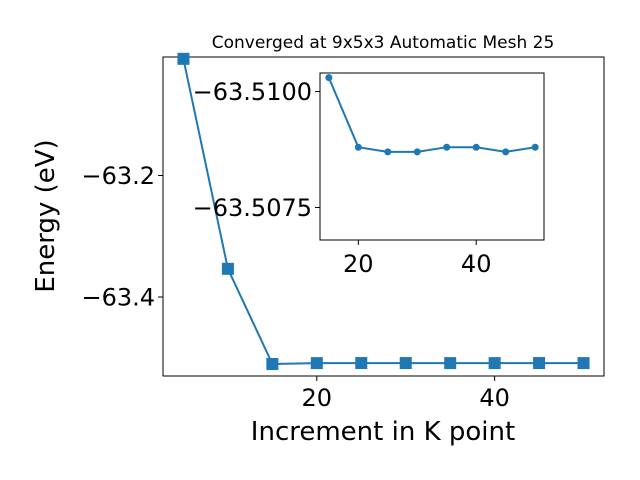  I want to click on main-y-tick-label: −63.4, so click(118, 298).